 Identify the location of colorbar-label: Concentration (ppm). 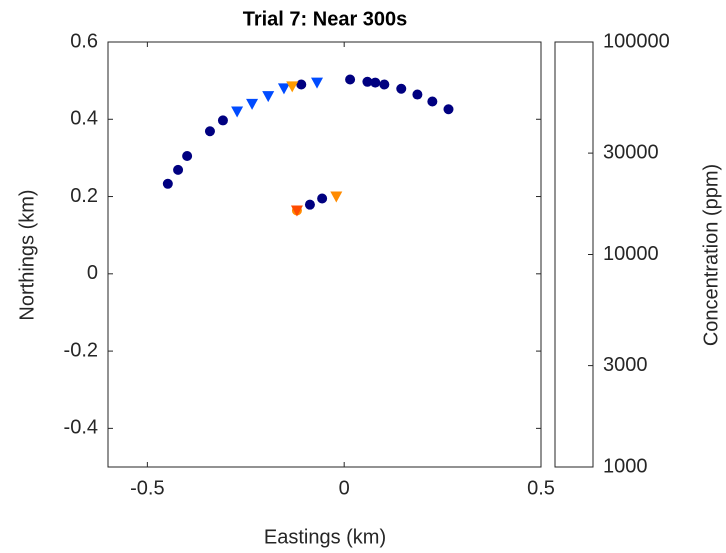
(711, 255).